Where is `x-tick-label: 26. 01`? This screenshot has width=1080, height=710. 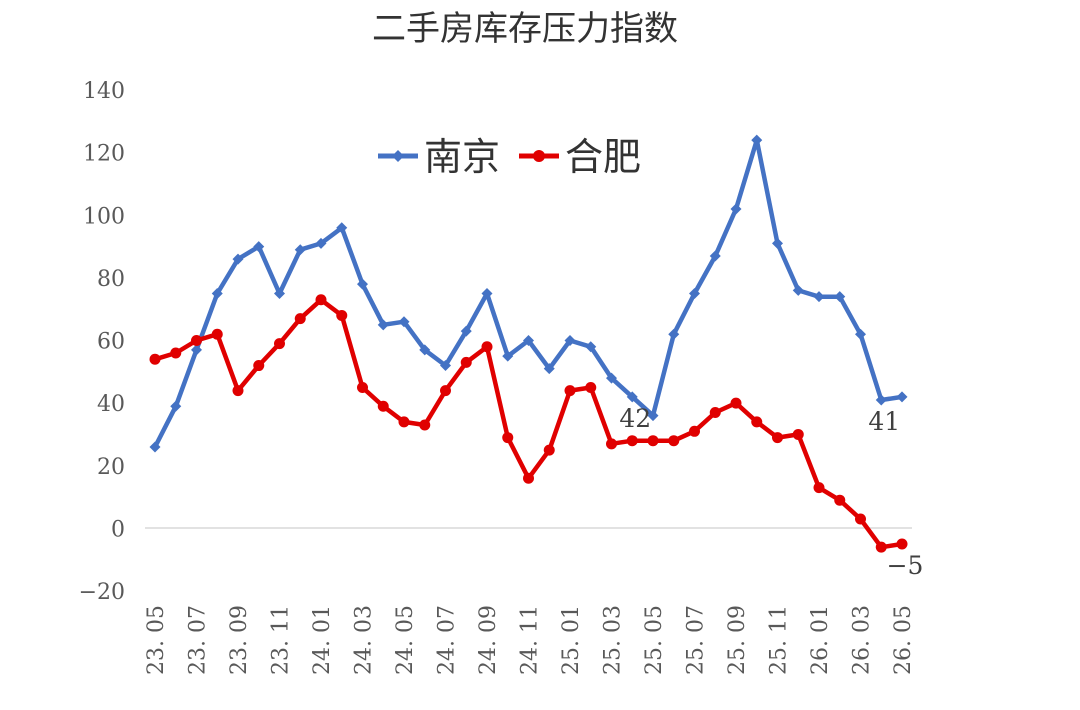 x-tick-label: 26. 01 is located at coordinates (820, 640).